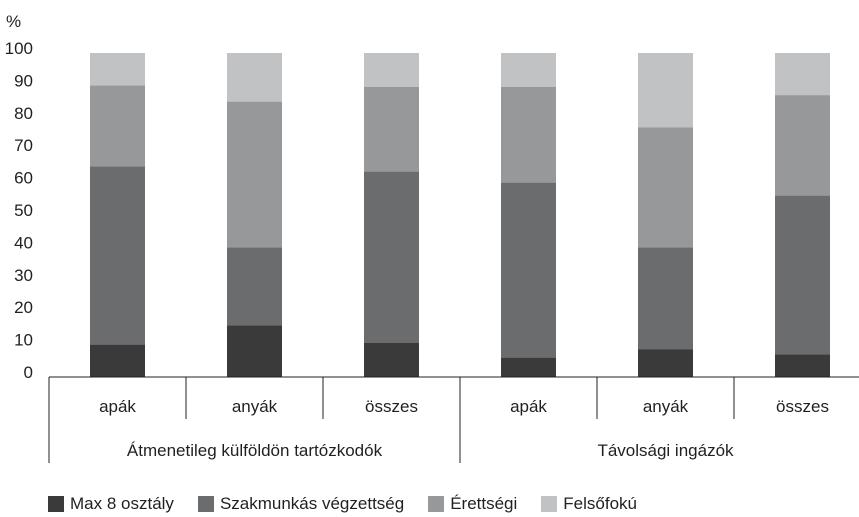  I want to click on legend-item: Felsőfokú, so click(589, 504).